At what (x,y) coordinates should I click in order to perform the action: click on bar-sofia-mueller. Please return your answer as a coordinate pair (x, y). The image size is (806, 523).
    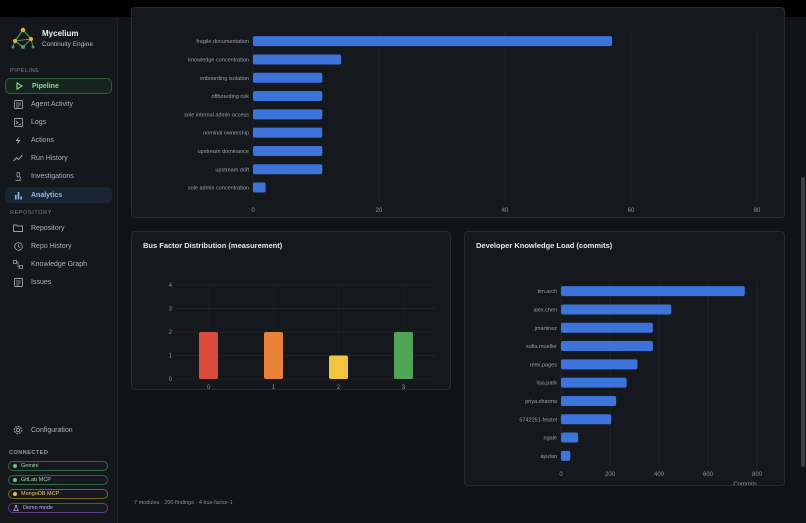
    Looking at the image, I should click on (607, 346).